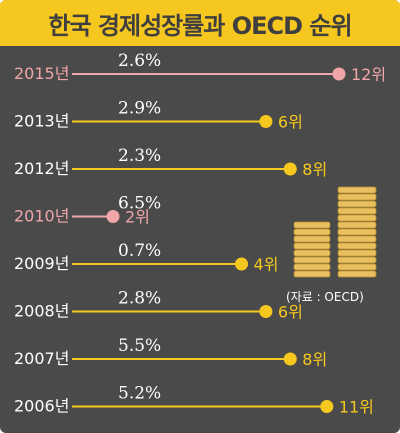 This screenshot has height=433, width=400. What do you see at coordinates (325, 297) in the screenshot?
I see `source-note: (자료 : OECD)` at bounding box center [325, 297].